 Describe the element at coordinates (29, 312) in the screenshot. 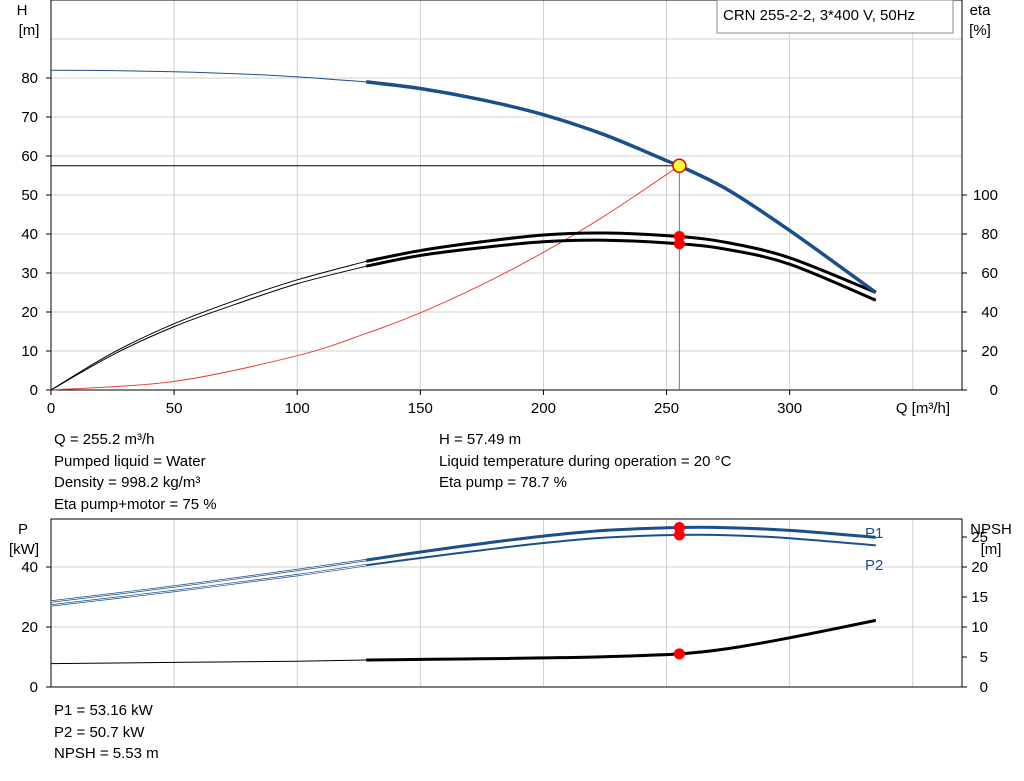

I see `left-tick-label: 20` at that location.